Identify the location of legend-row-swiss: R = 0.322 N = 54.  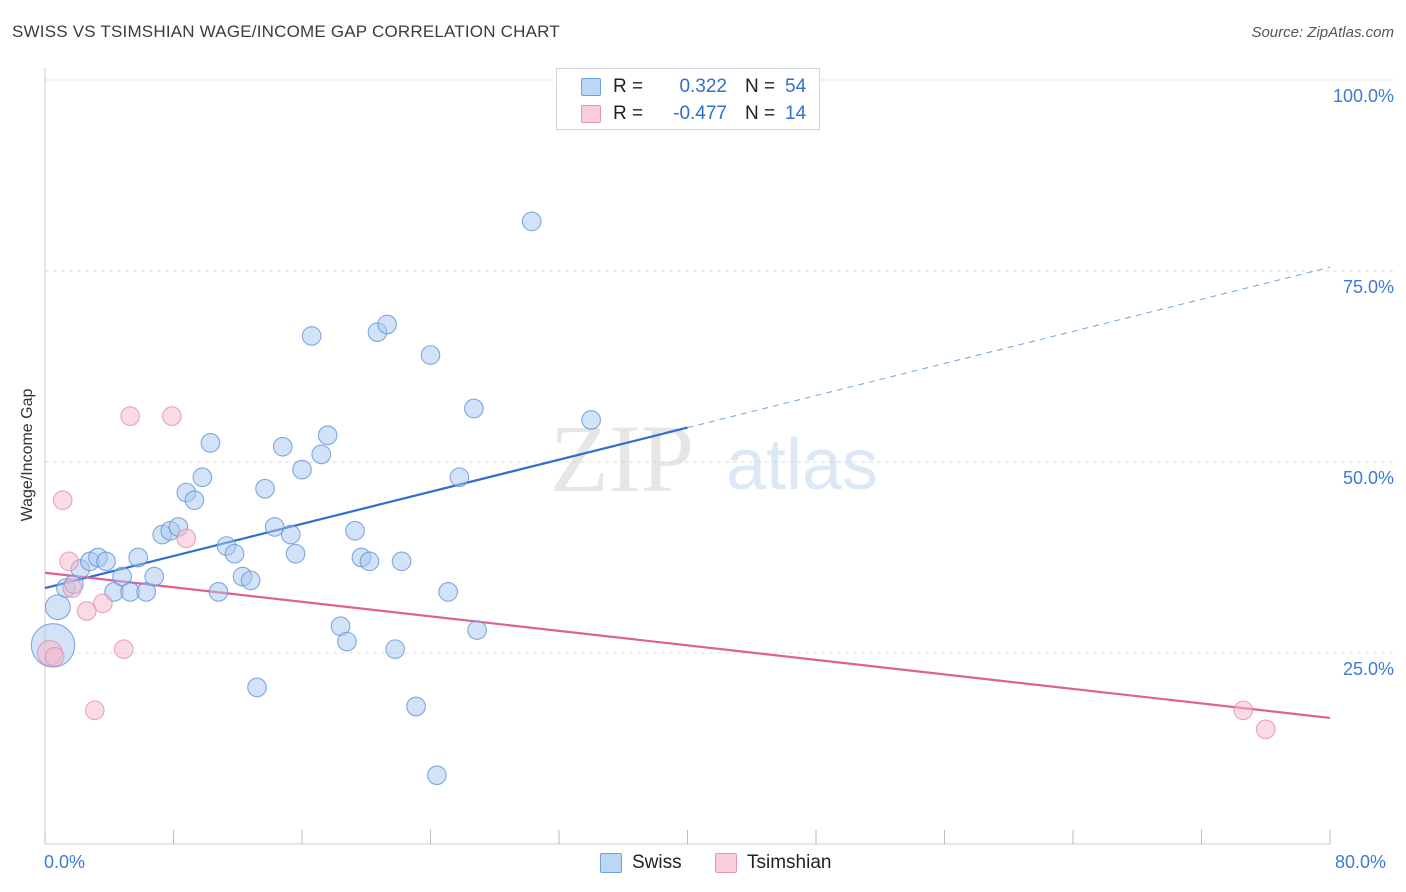
(698, 87).